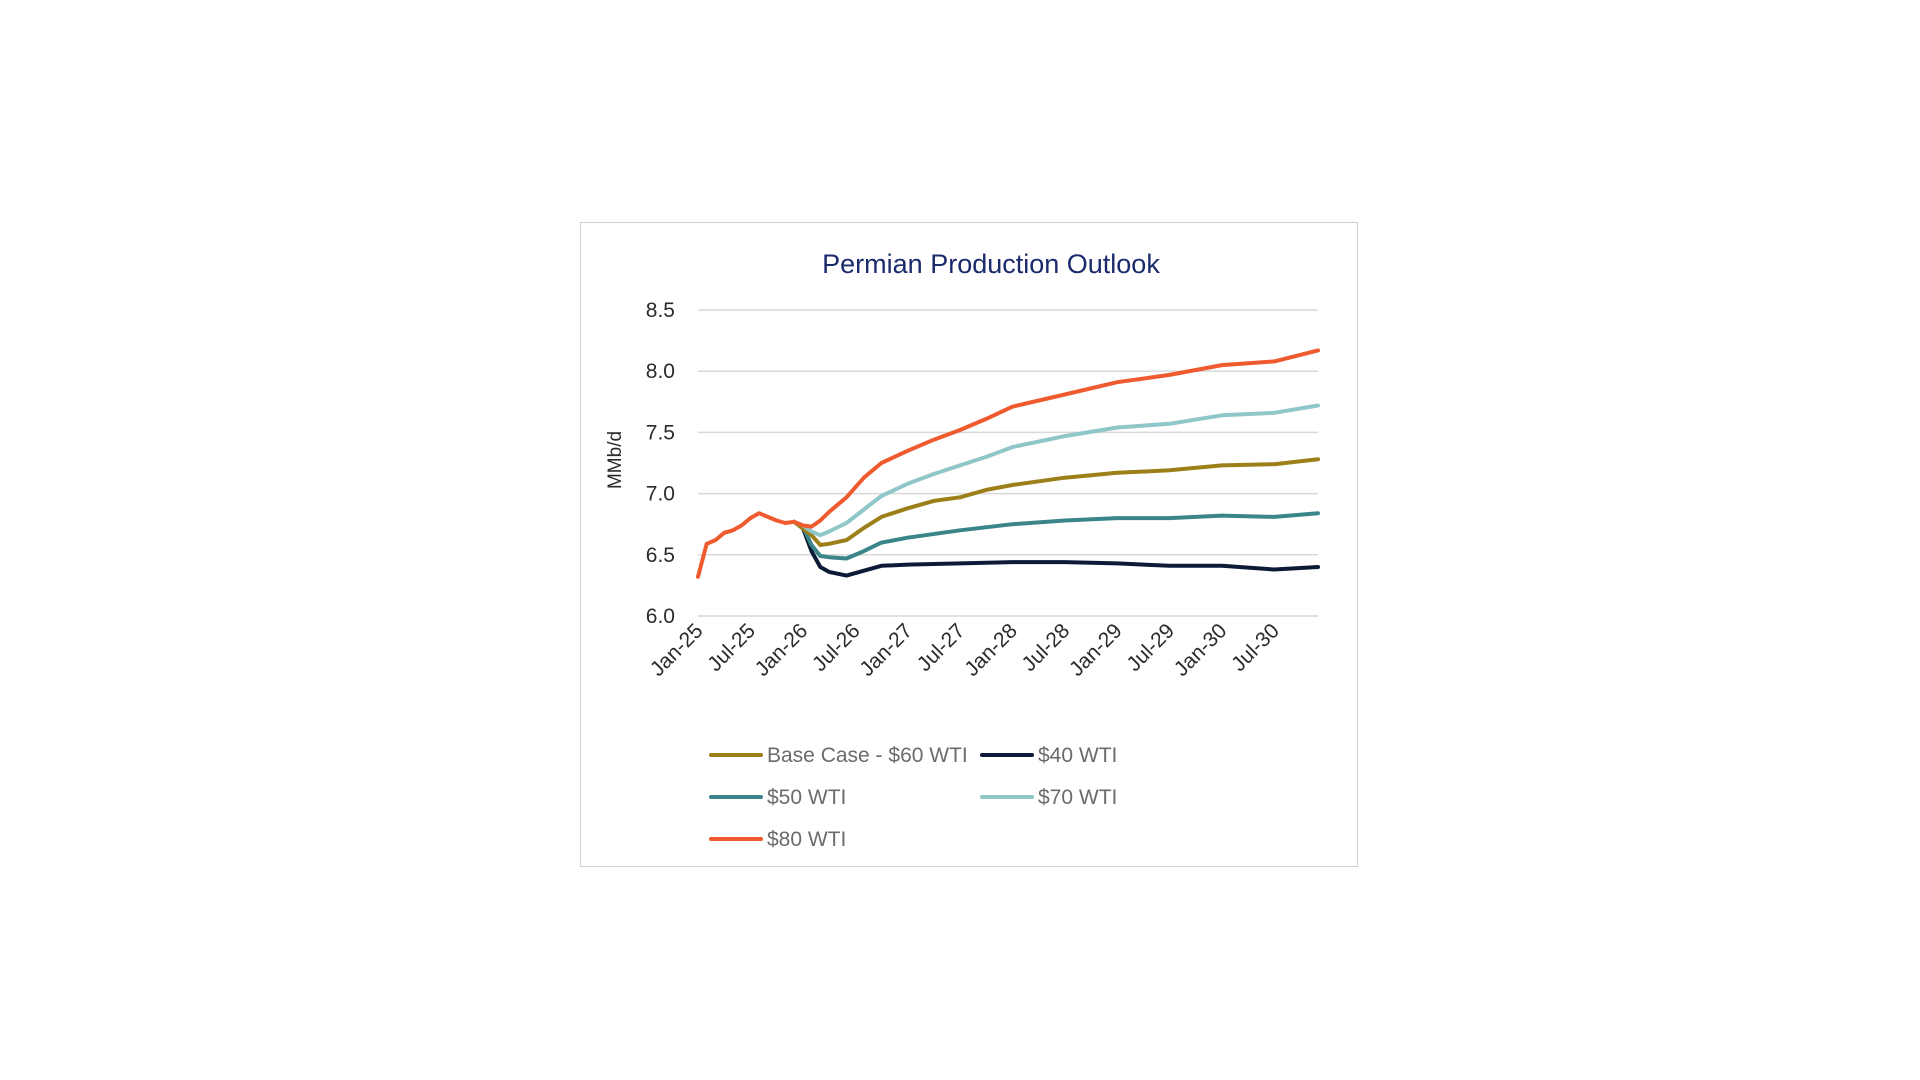 The height and width of the screenshot is (1080, 1920). I want to click on gridlines, so click(1008, 463).